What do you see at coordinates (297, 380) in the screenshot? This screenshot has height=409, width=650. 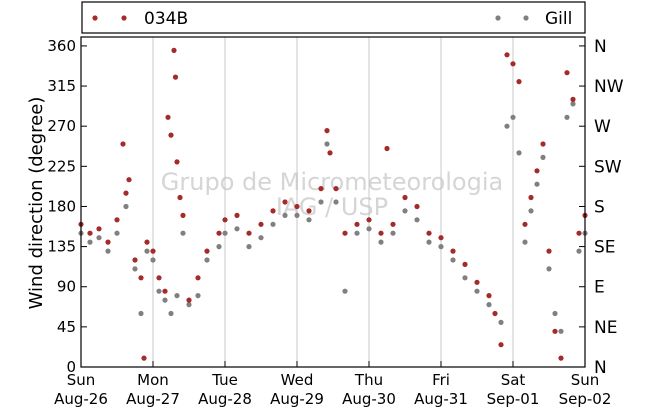 I see `x-tick-label-day: Wed` at bounding box center [297, 380].